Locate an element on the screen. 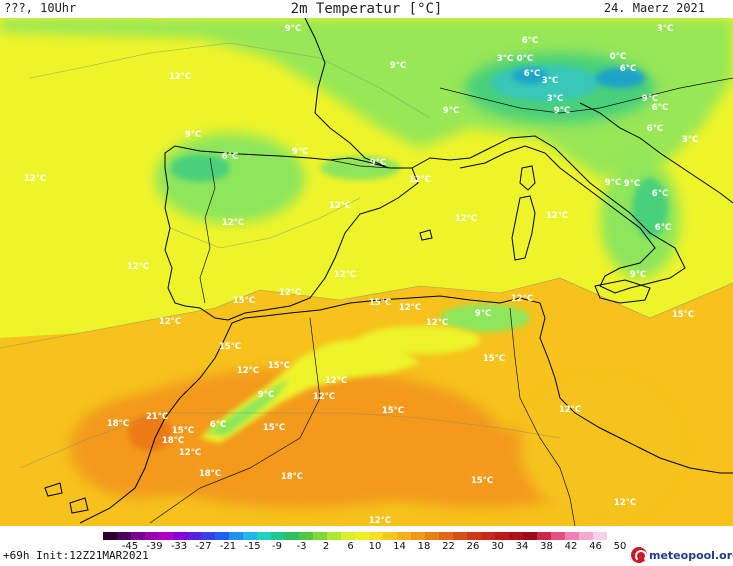 The height and width of the screenshot is (566, 733). legend-label: 6 is located at coordinates (350, 546).